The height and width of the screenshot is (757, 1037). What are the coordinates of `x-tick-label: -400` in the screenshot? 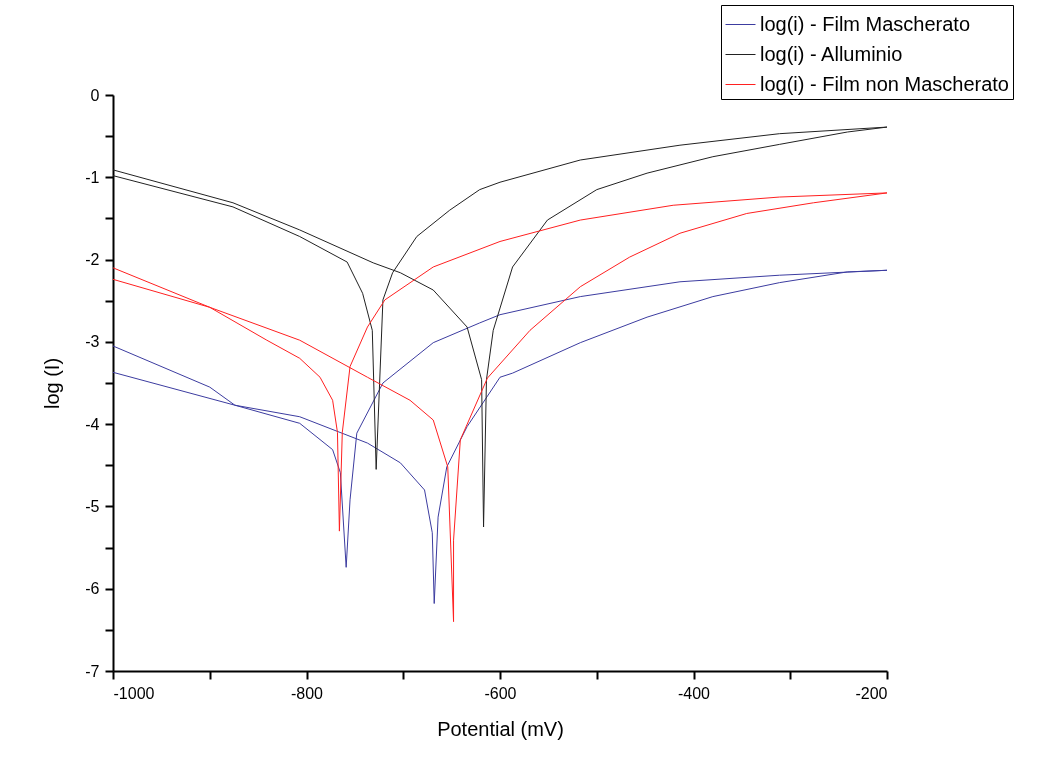 It's located at (694, 693).